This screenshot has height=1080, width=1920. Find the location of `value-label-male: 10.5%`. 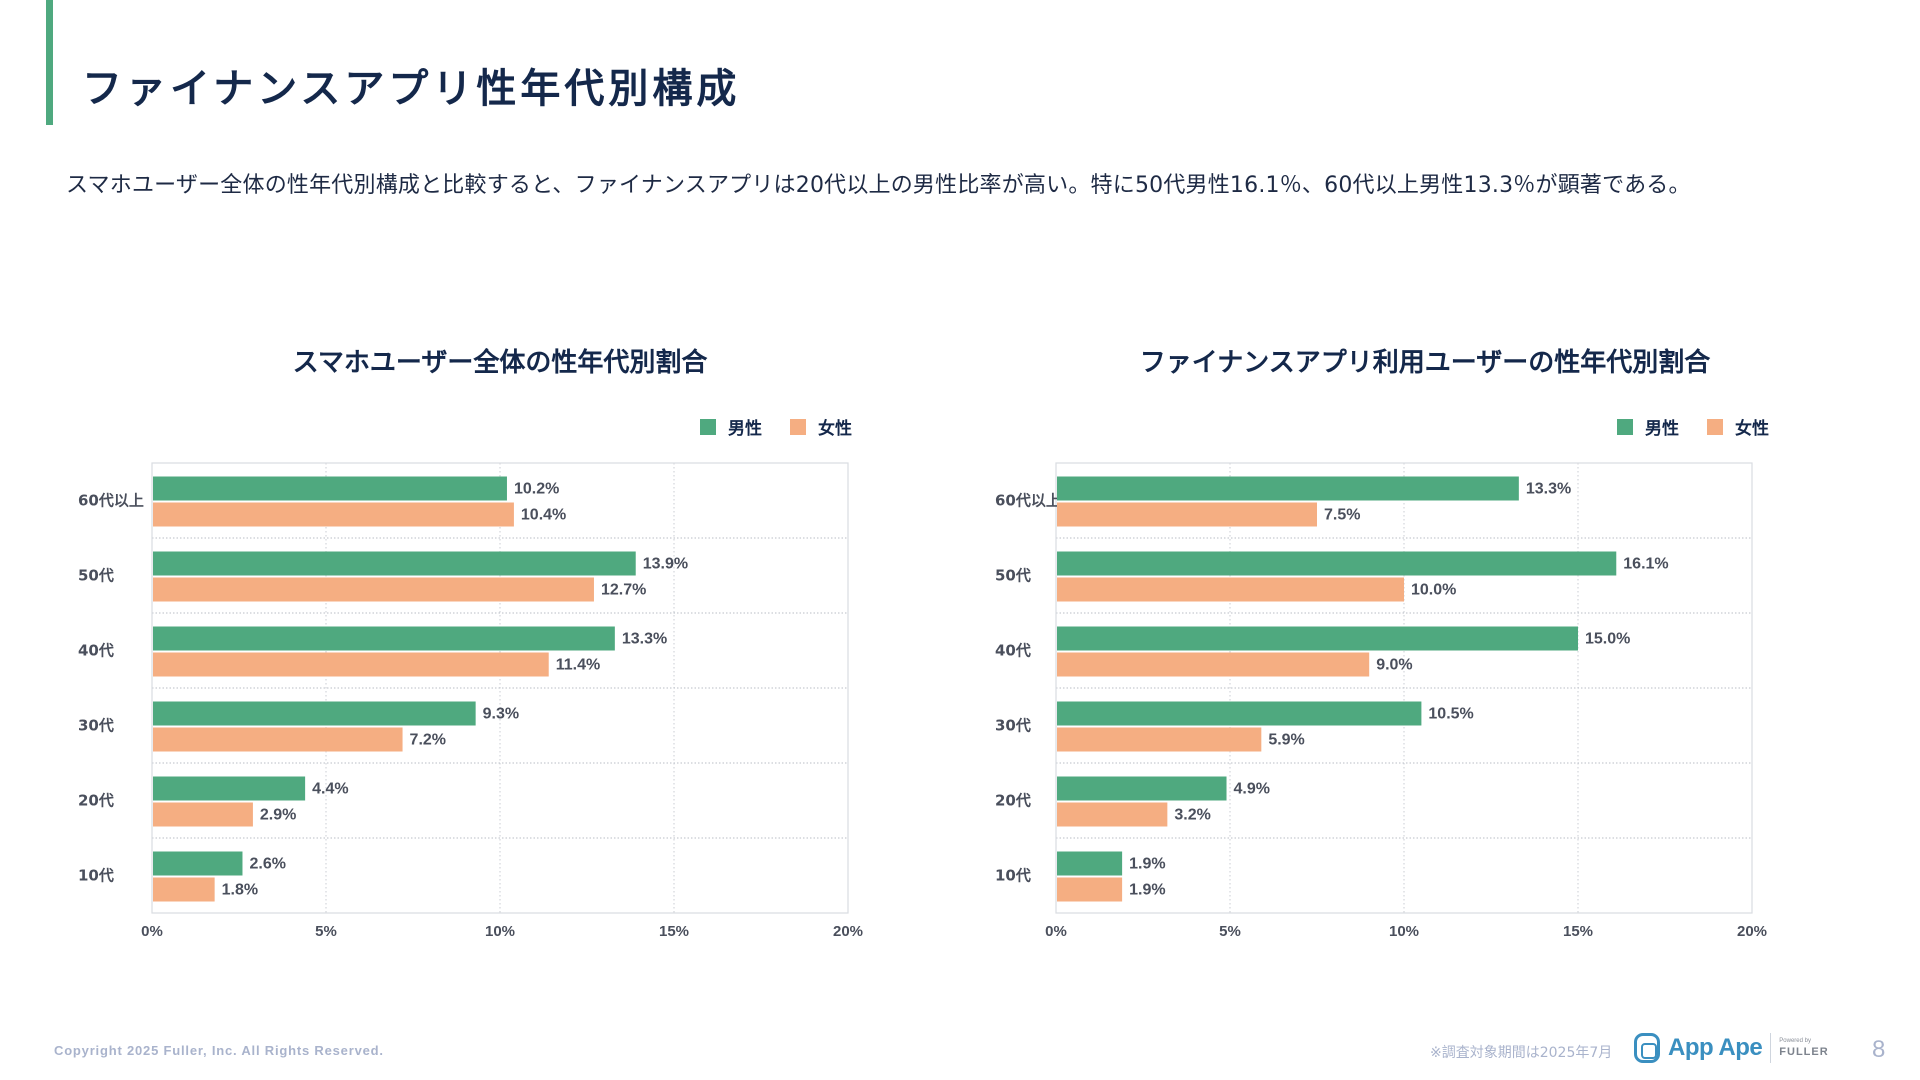

value-label-male: 10.5% is located at coordinates (1450, 714).